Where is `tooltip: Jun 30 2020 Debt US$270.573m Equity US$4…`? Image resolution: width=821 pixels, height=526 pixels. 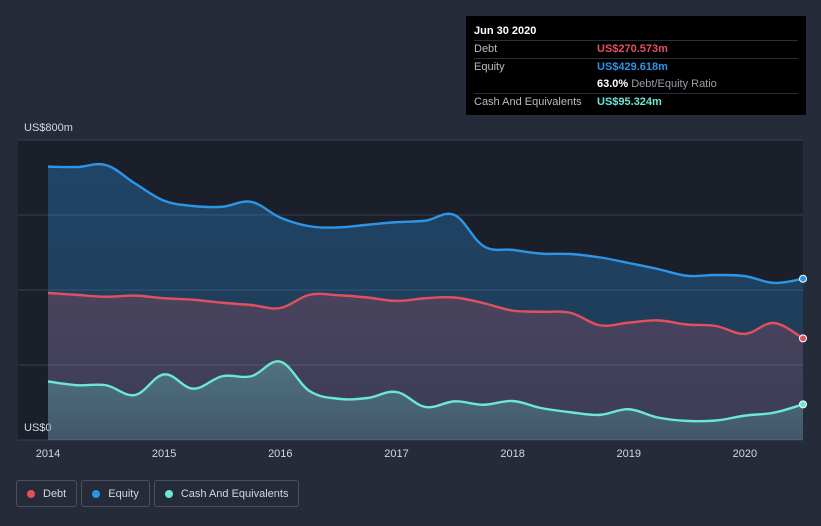
tooltip: Jun 30 2020 Debt US$270.573m Equity US$4… is located at coordinates (636, 65).